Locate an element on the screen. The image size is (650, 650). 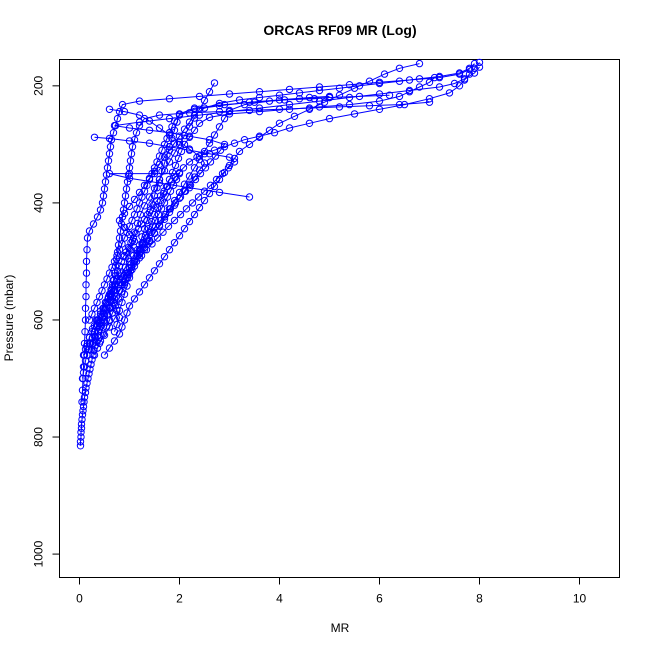
x-axis: 0 2 4 6 8 10 is located at coordinates (331, 591).